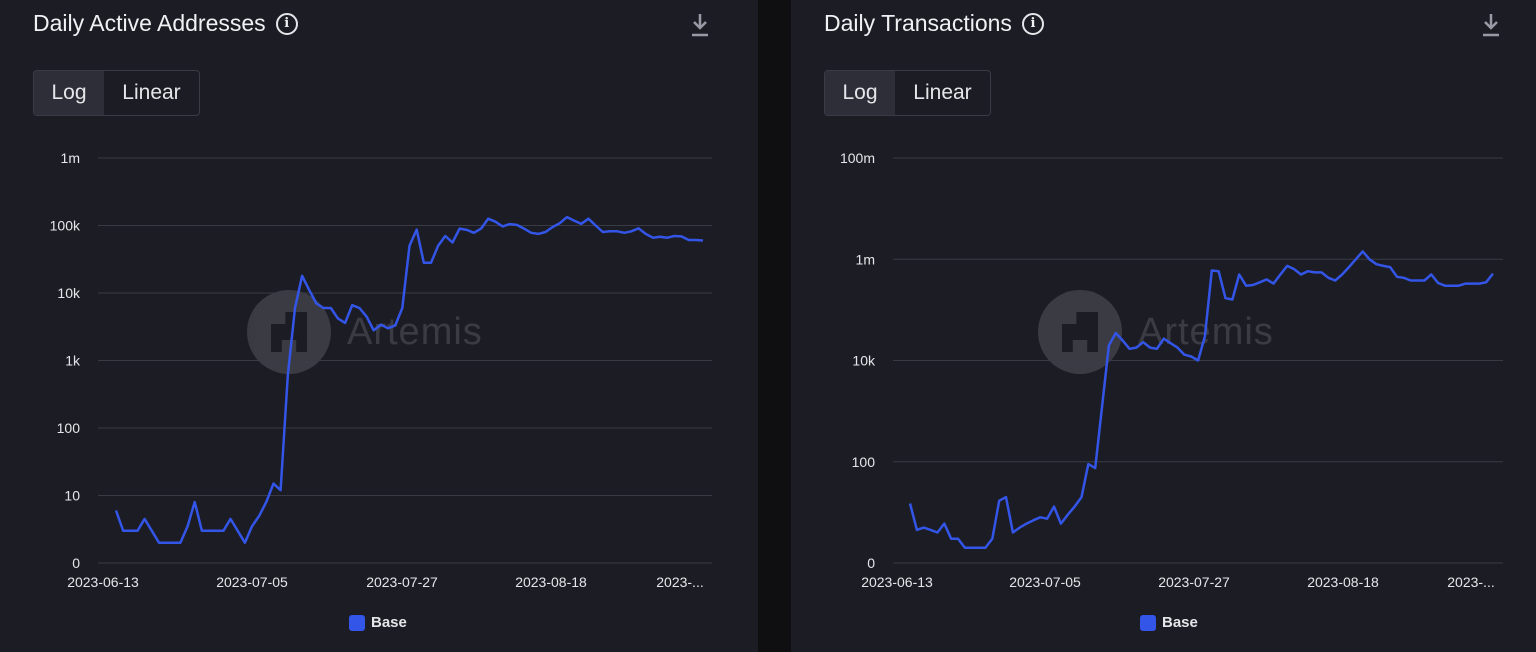 The image size is (1536, 652). What do you see at coordinates (918, 23) in the screenshot?
I see `chart-title-text: Daily Transactions` at bounding box center [918, 23].